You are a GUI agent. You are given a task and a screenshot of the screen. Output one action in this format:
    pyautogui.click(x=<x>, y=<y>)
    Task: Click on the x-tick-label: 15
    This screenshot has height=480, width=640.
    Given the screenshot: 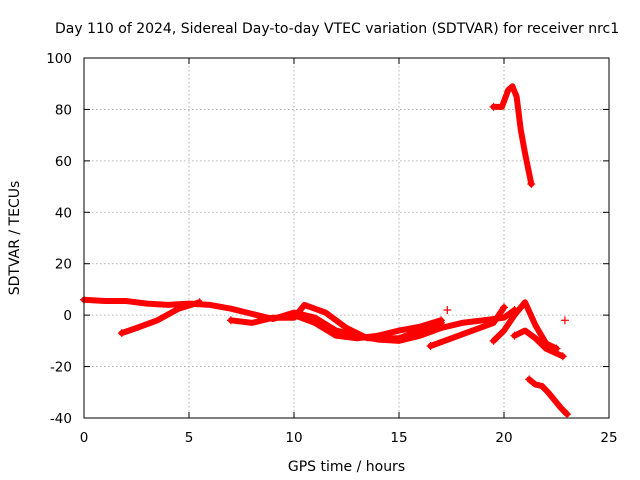 What is the action you would take?
    pyautogui.click(x=398, y=438)
    